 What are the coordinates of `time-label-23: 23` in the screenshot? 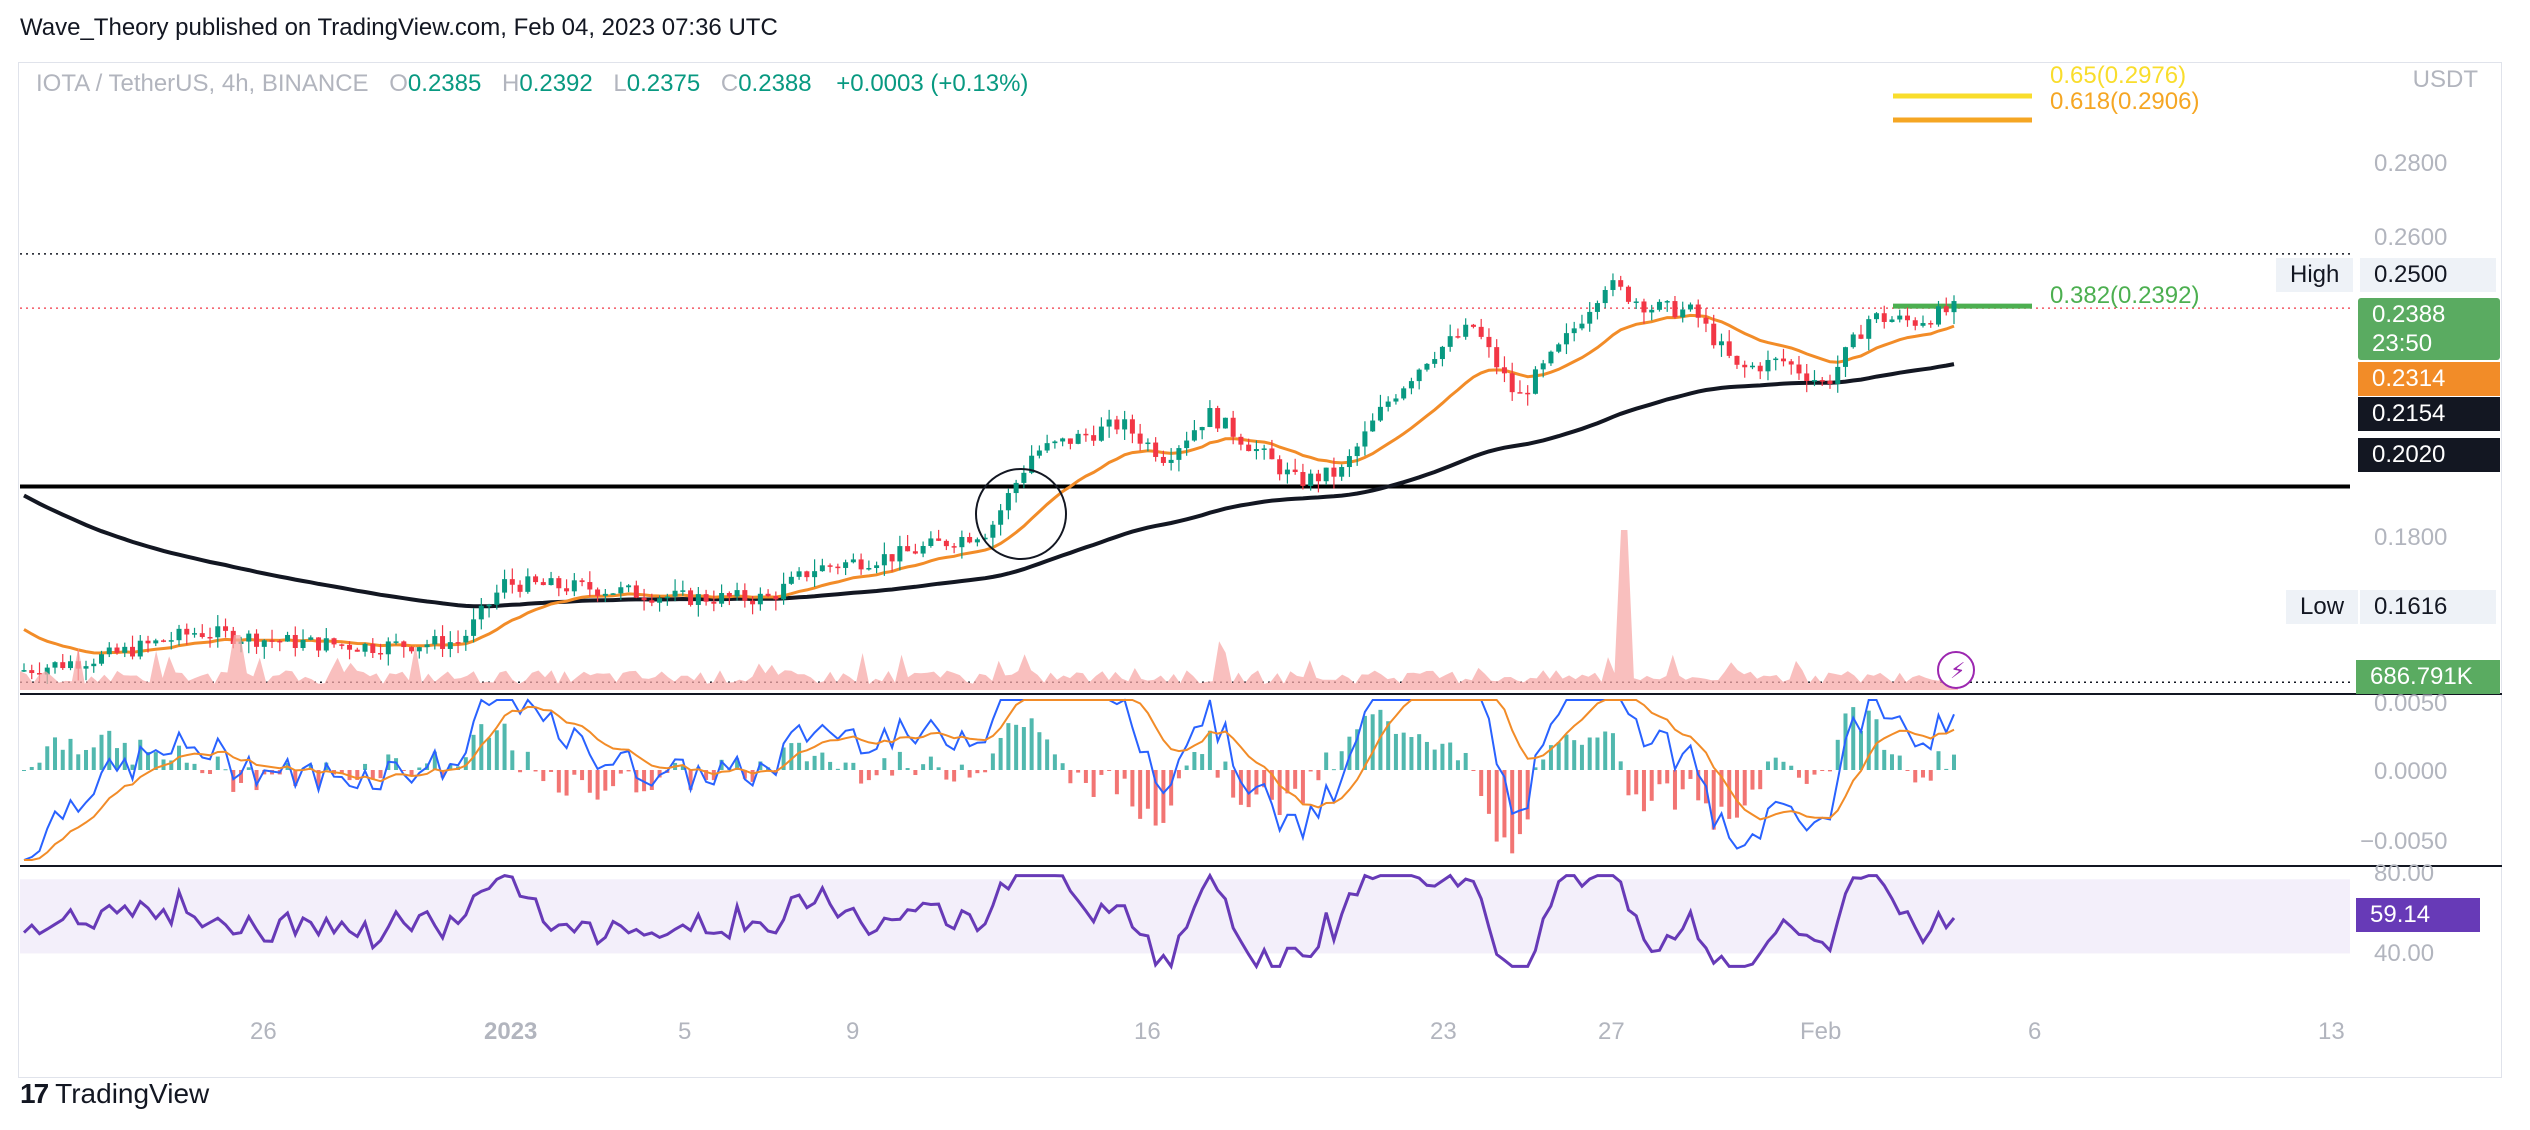 It's located at (1443, 1031).